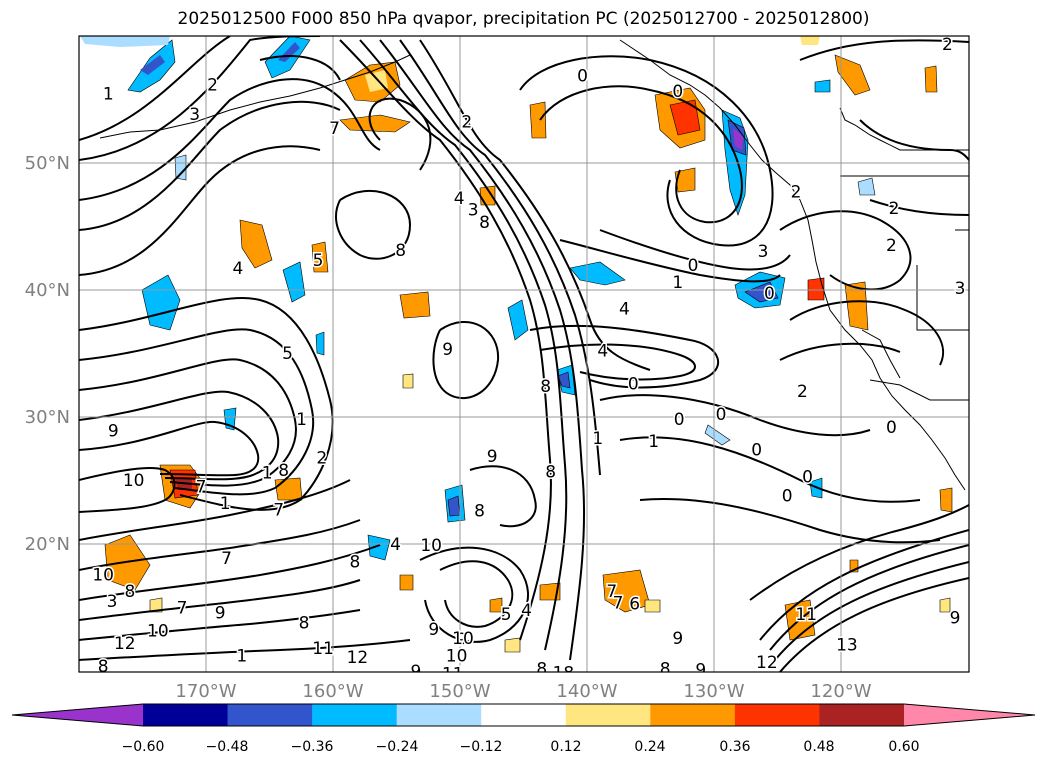  I want to click on colorbar-tick-label: −0.12, so click(481, 747).